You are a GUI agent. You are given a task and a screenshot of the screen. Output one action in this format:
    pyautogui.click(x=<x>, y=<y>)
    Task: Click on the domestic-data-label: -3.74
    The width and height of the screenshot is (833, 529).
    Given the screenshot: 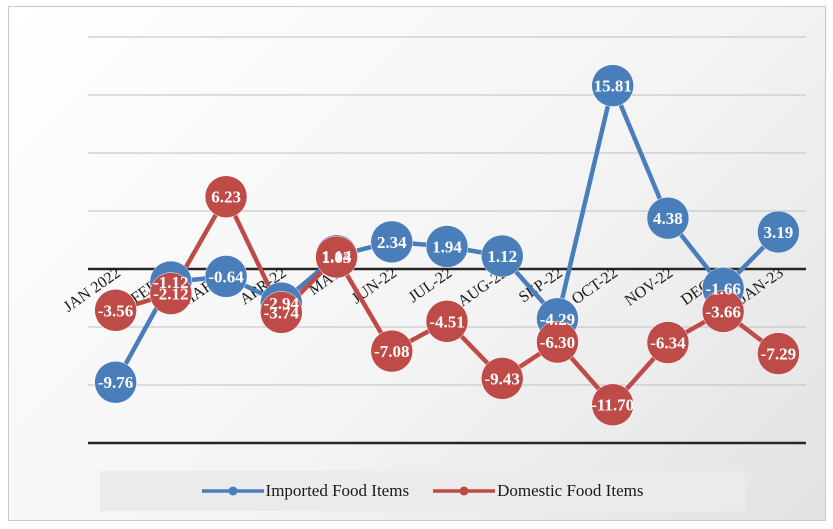 What is the action you would take?
    pyautogui.click(x=282, y=312)
    